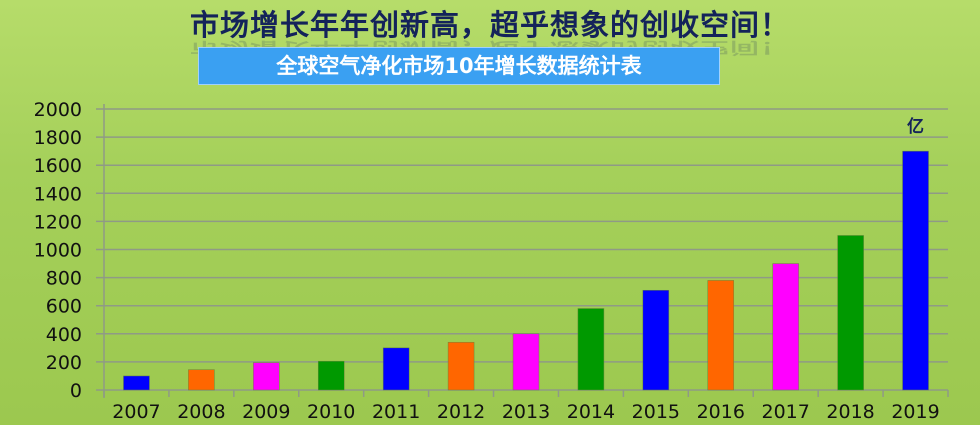 This screenshot has width=980, height=425. Describe the element at coordinates (266, 376) in the screenshot. I see `bar-2009` at that location.